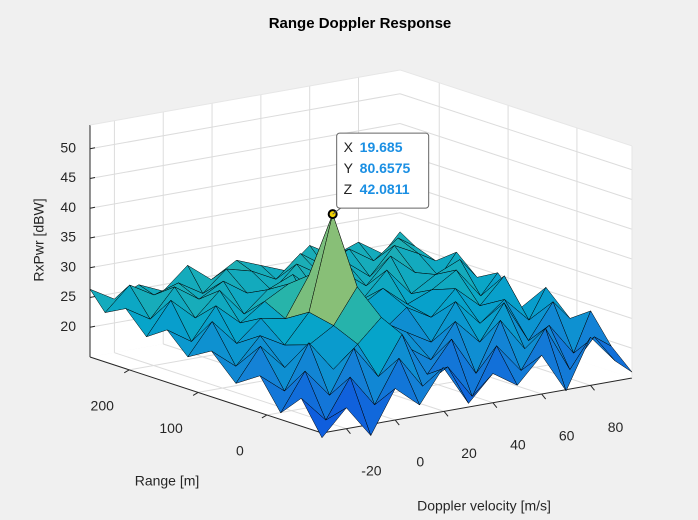  Describe the element at coordinates (484, 506) in the screenshot. I see `x-axis-label: Doppler velocity [m/s]` at that location.